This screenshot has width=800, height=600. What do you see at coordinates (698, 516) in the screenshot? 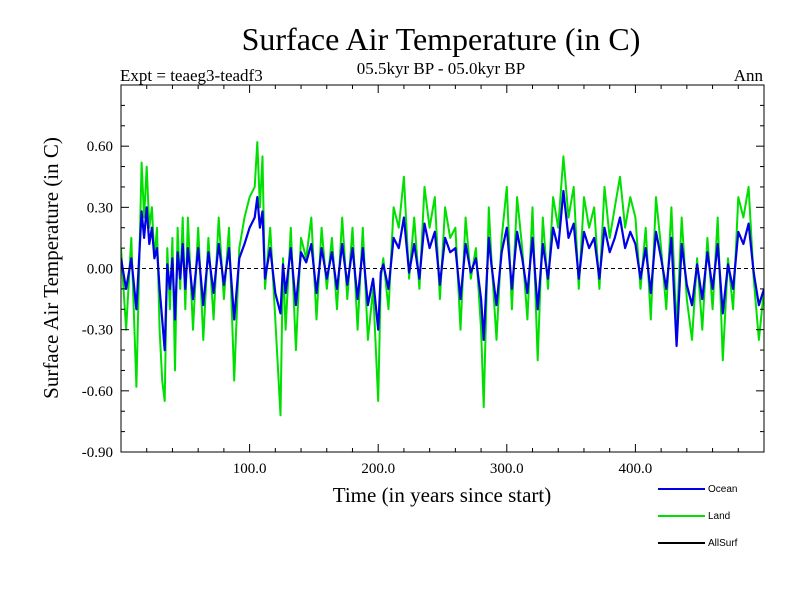
I see `legend: Ocean Land AllSurf` at bounding box center [698, 516].